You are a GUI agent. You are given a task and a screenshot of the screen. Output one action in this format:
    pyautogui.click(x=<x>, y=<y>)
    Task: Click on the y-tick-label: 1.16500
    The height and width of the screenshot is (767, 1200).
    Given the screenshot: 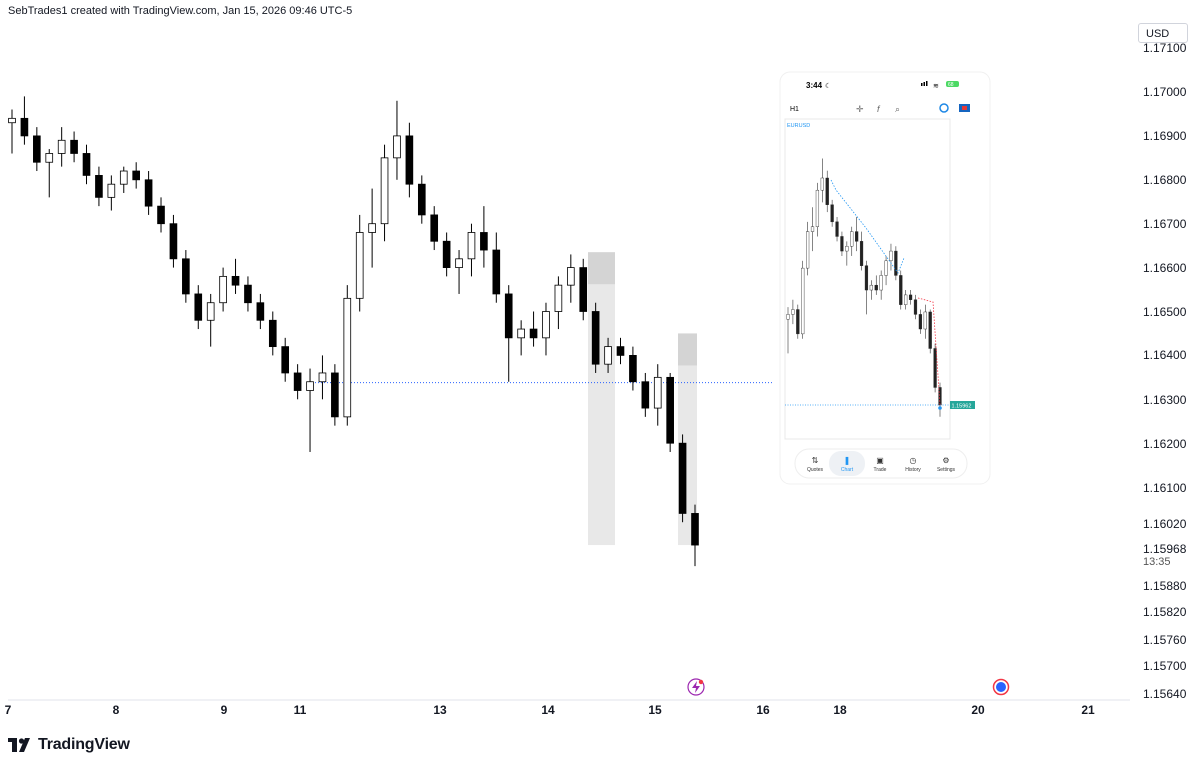 What is the action you would take?
    pyautogui.click(x=1165, y=312)
    